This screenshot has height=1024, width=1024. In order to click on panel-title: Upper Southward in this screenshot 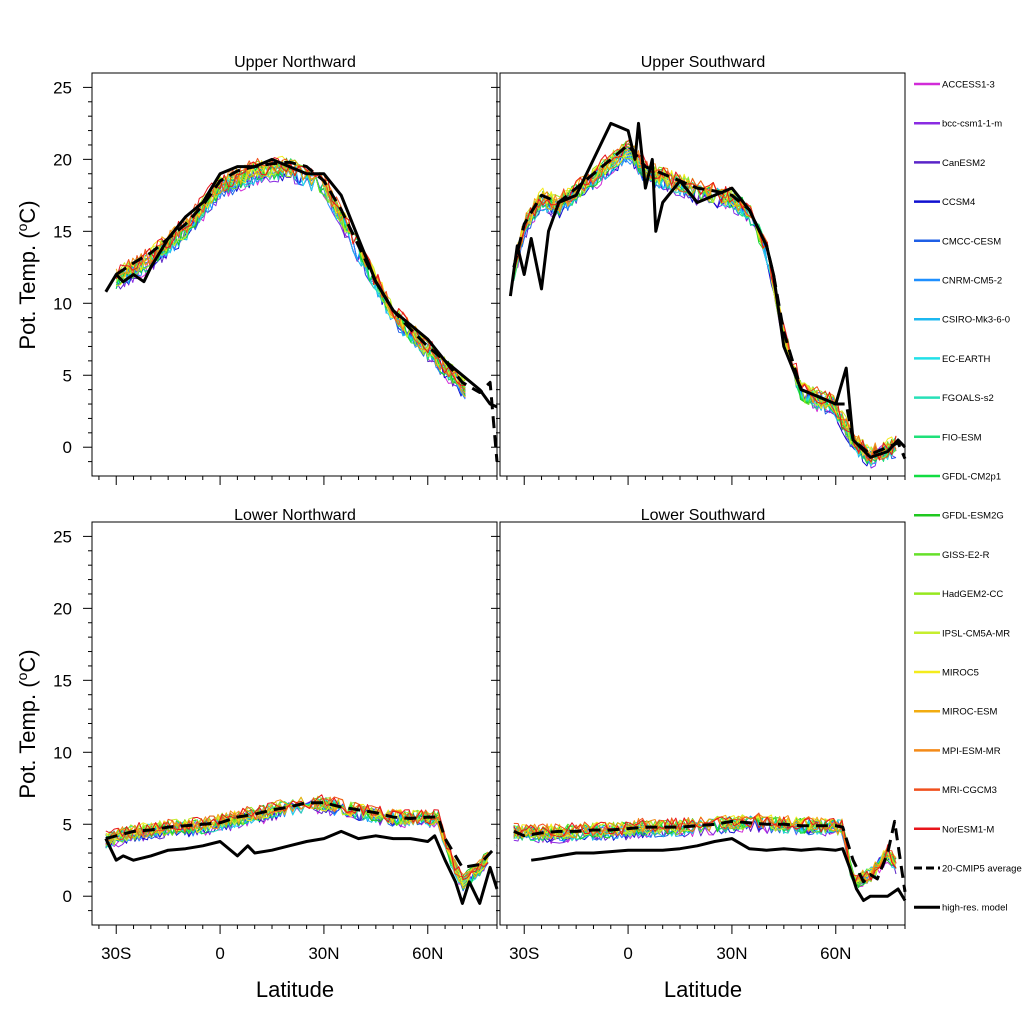, I will do `click(703, 62)`.